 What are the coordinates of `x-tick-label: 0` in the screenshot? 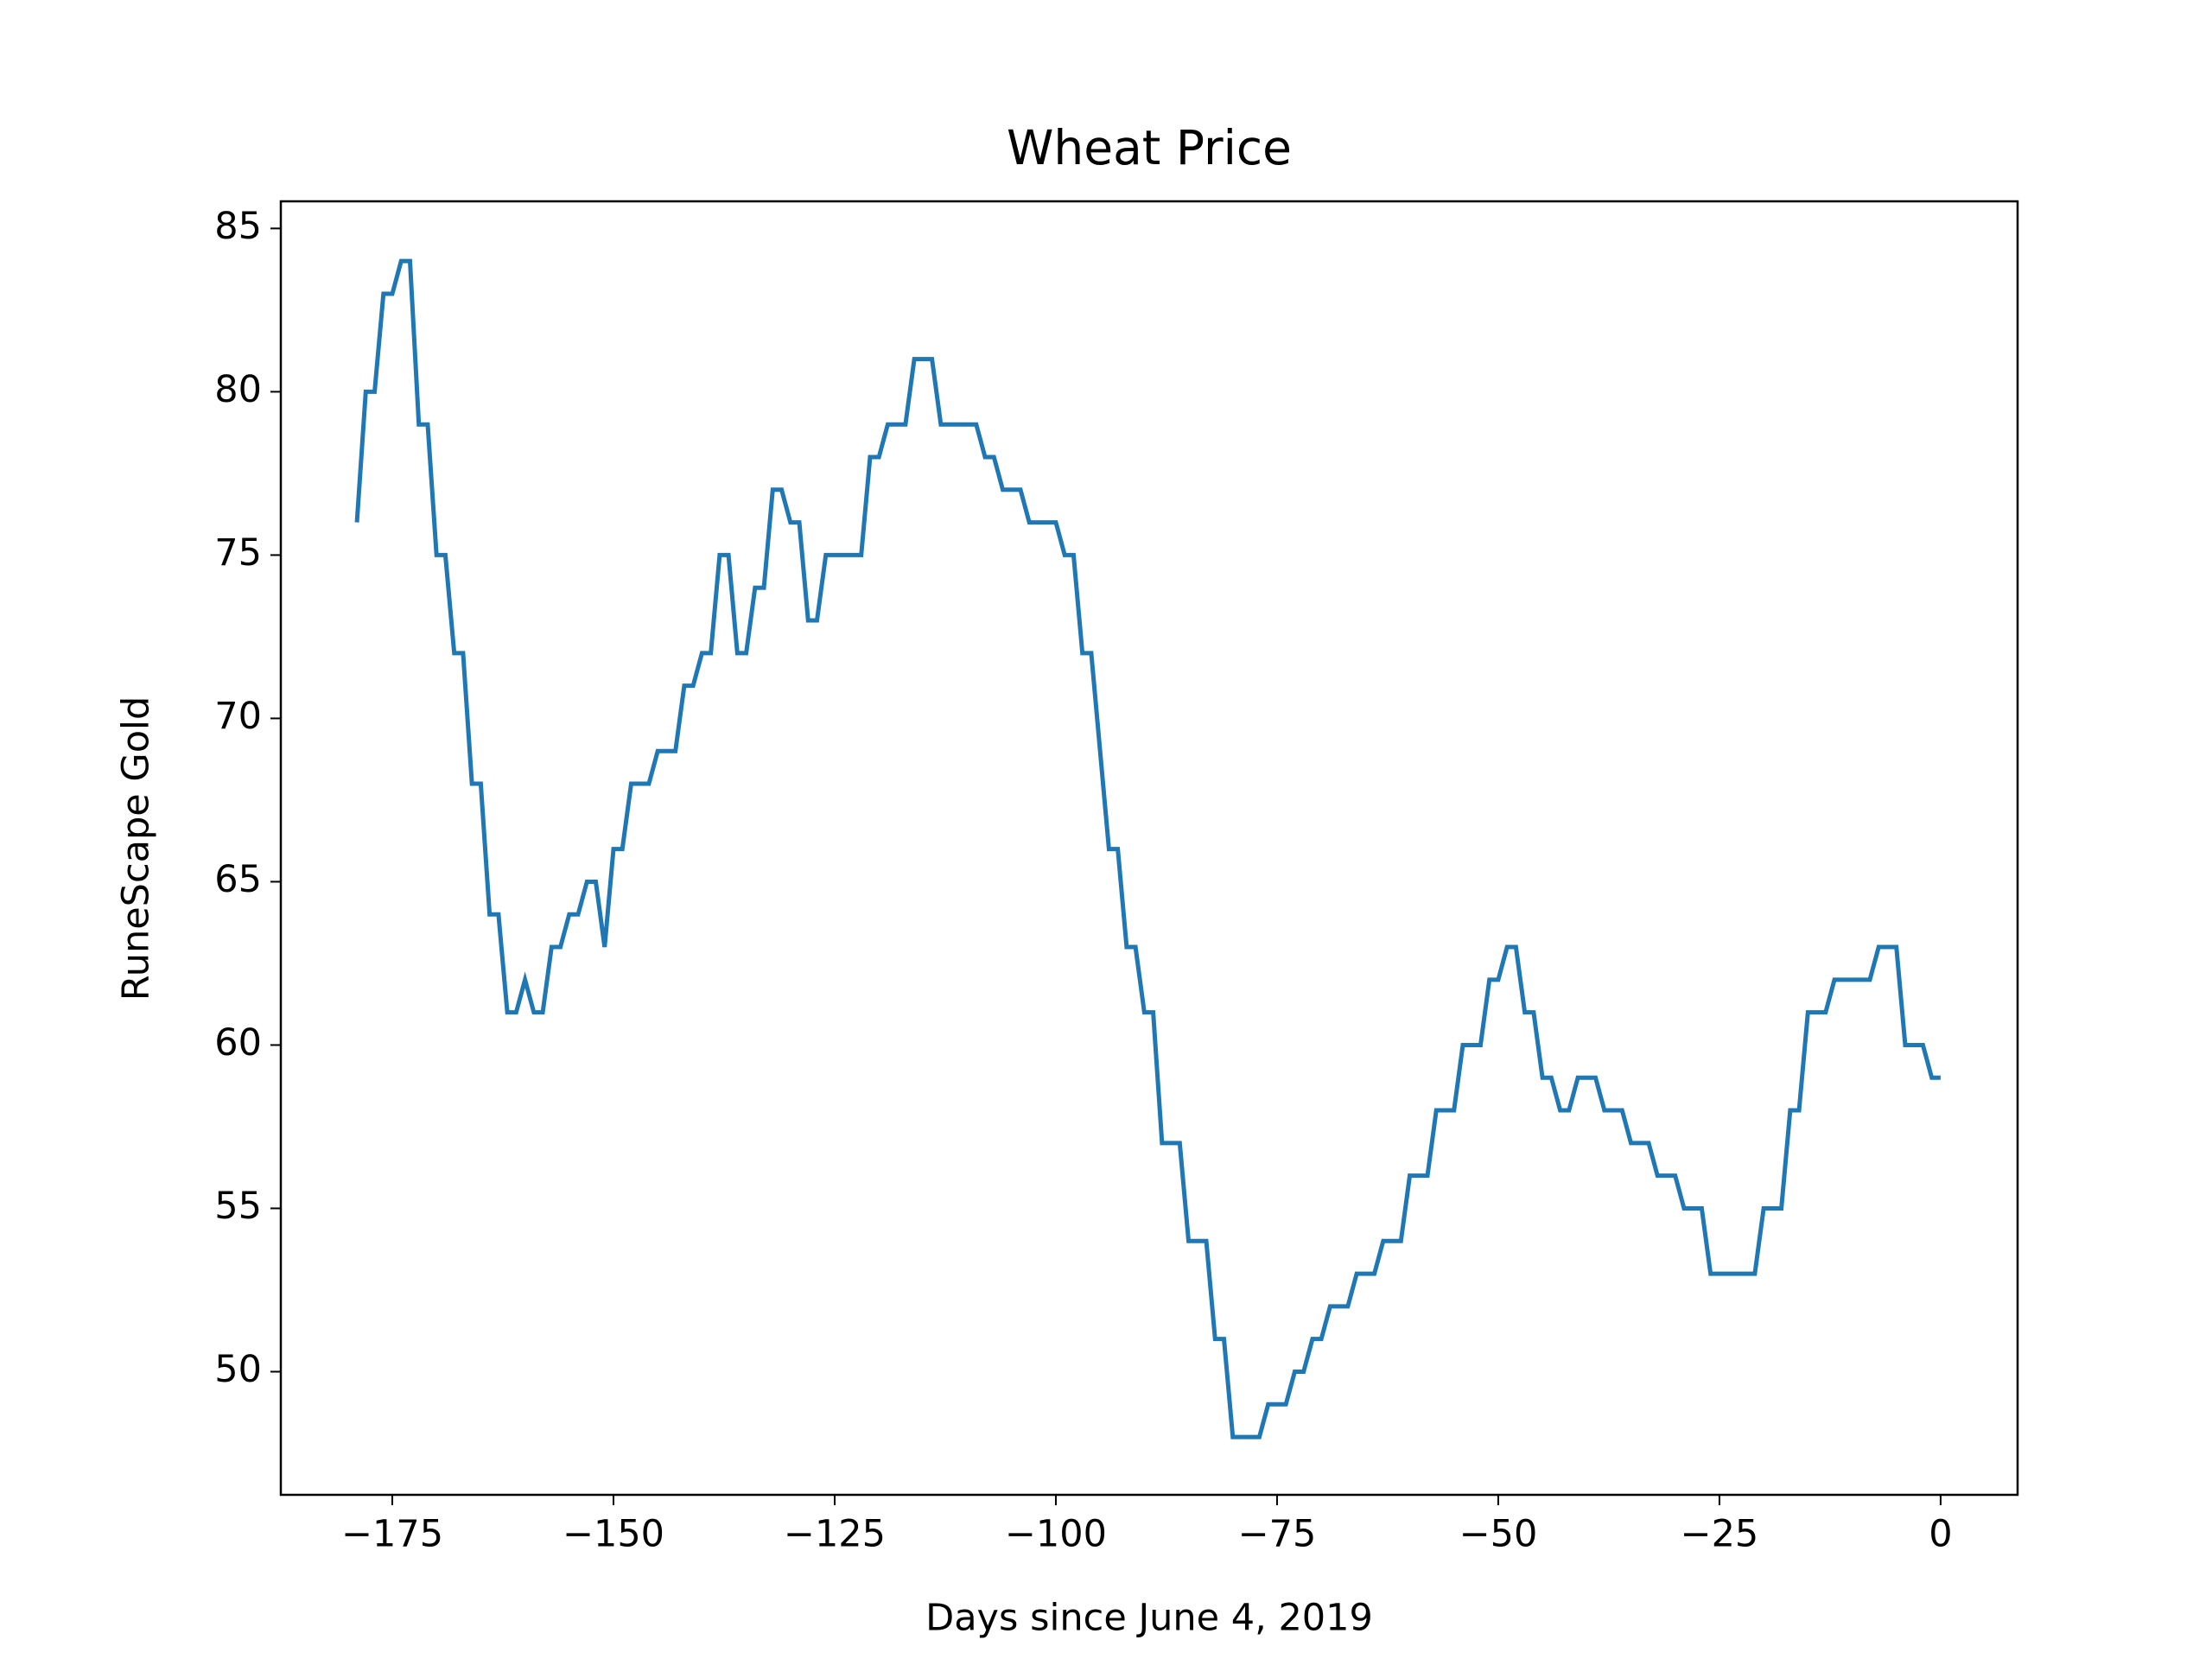 It's located at (1940, 1534).